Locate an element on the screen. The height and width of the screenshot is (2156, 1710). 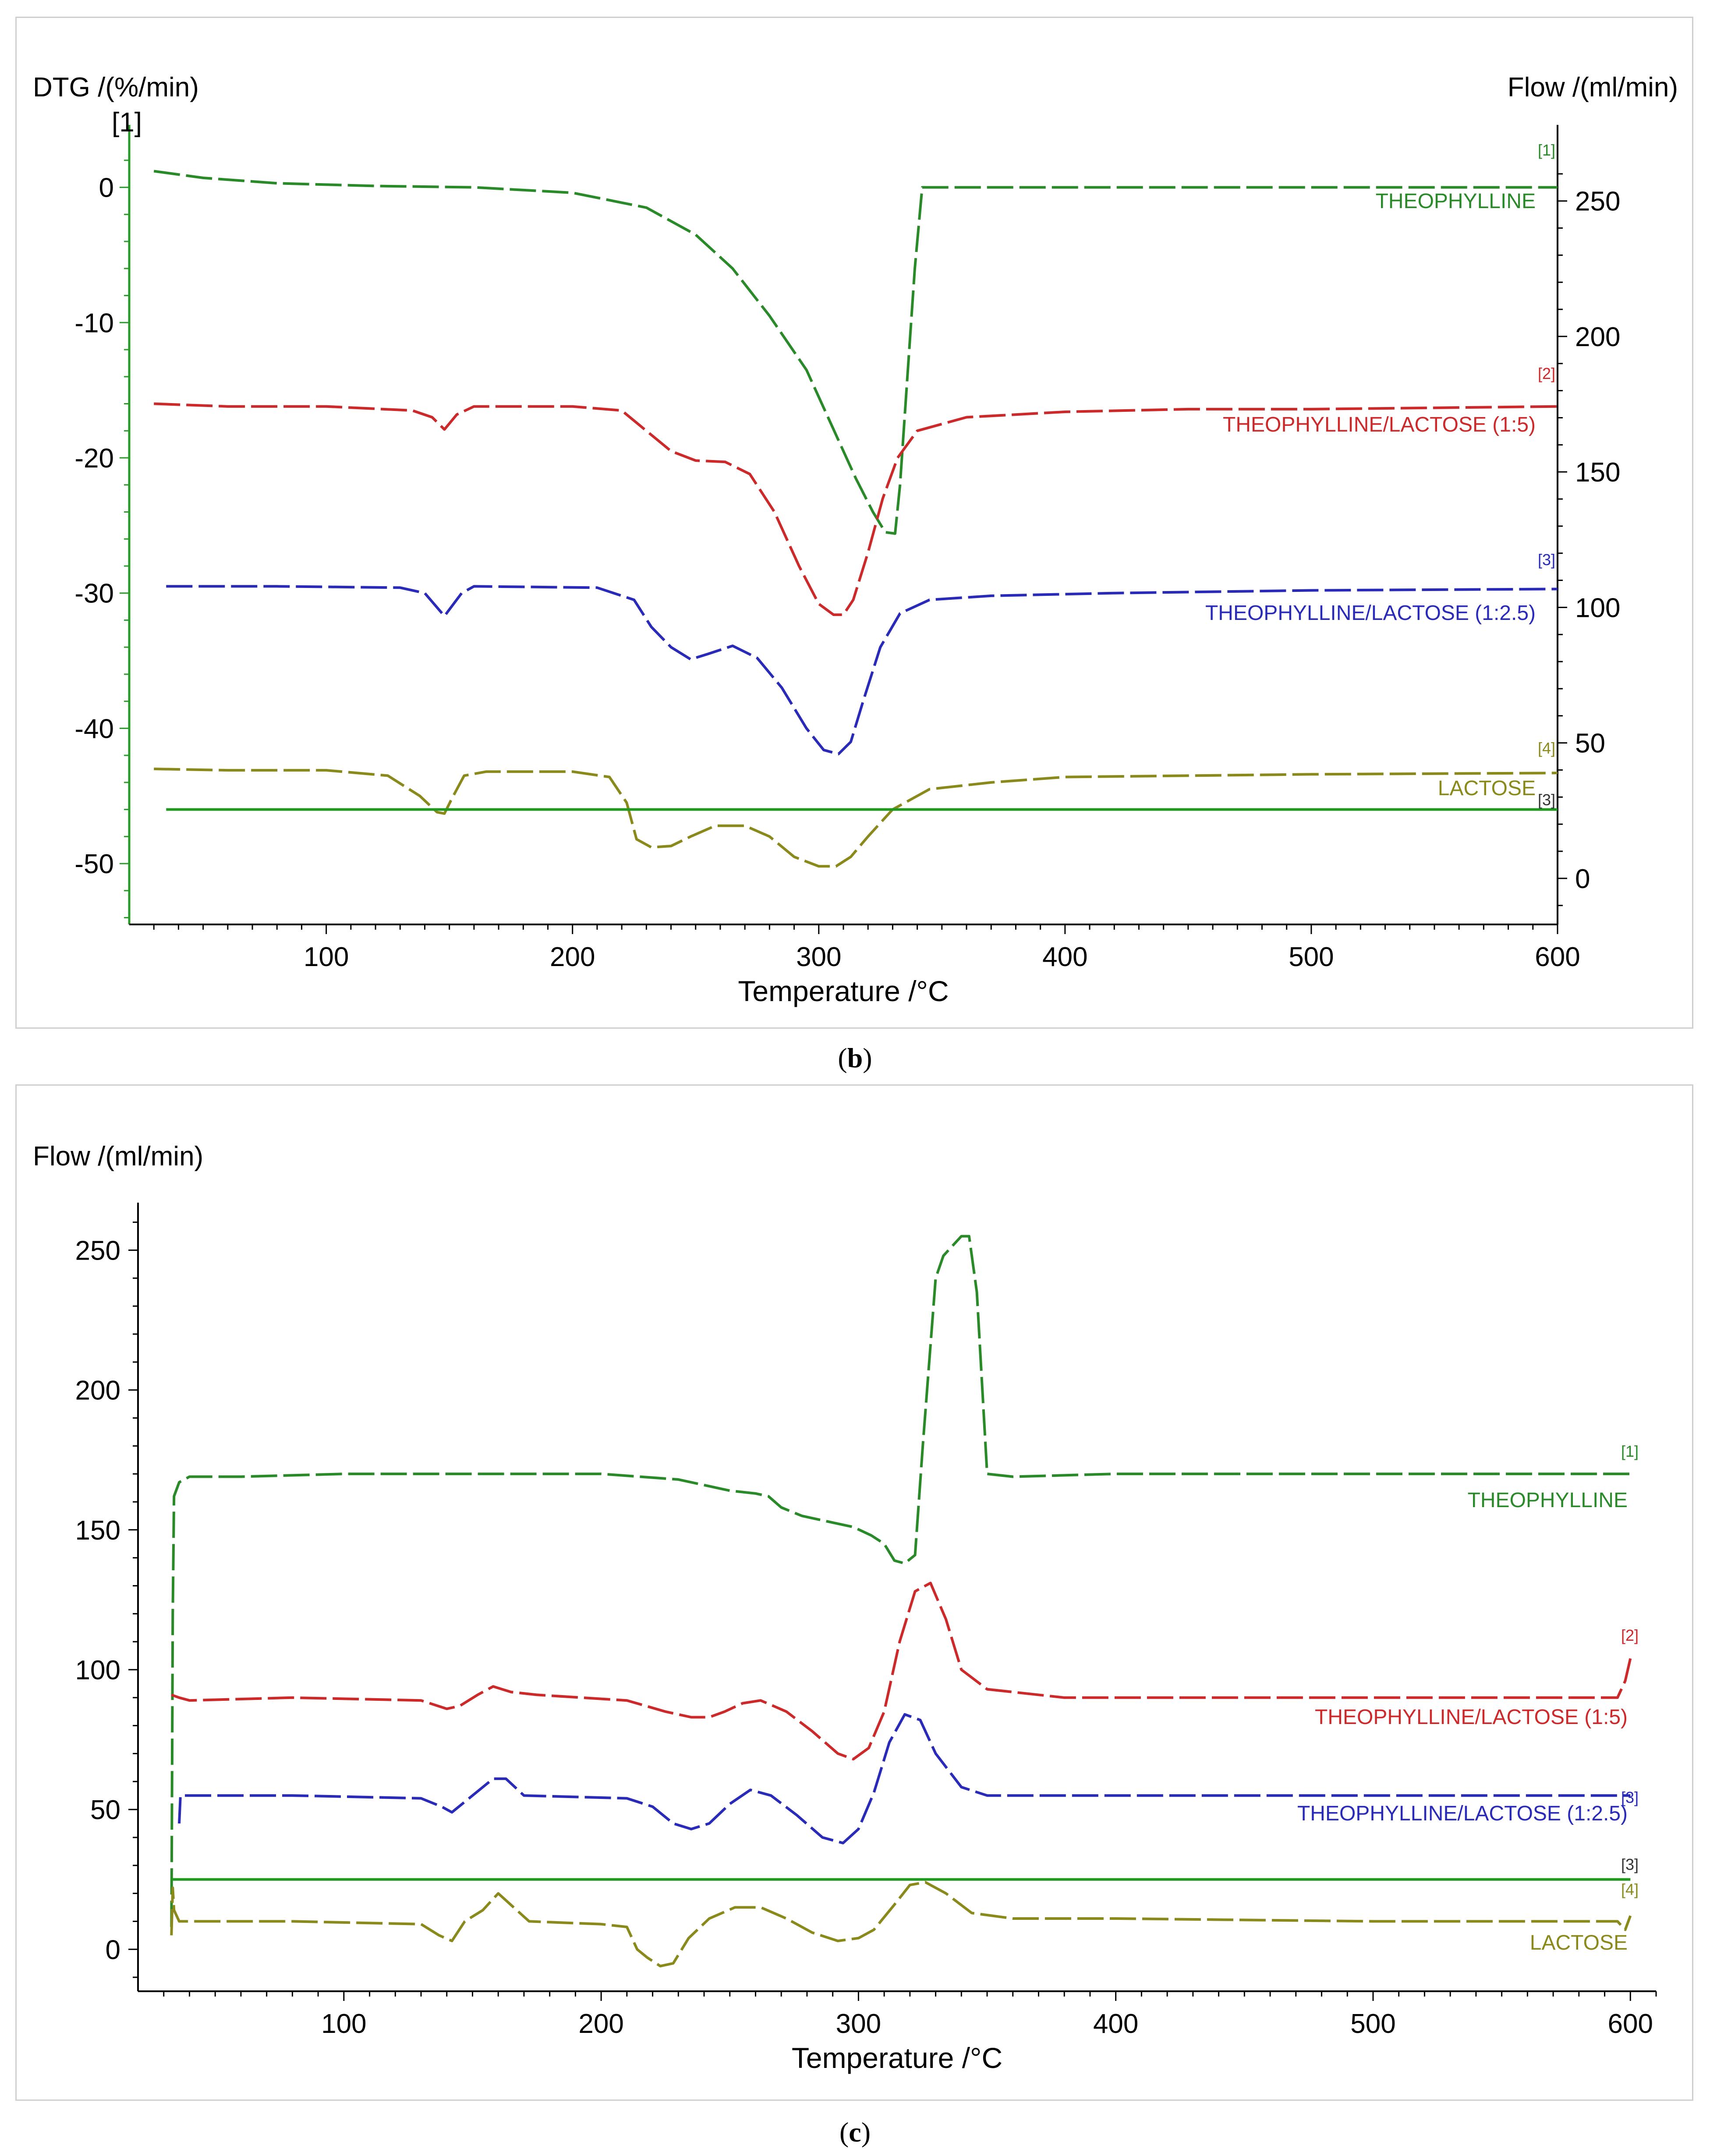
c-series-label: LACTOSE is located at coordinates (1579, 1942).